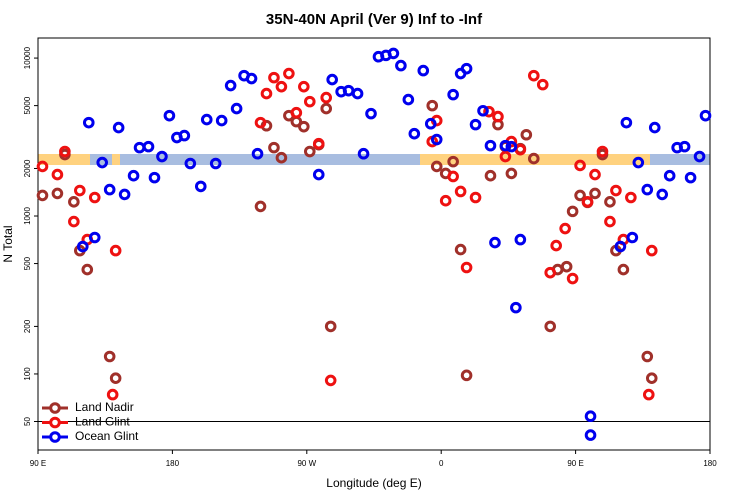 This screenshot has height=500, width=750. Describe the element at coordinates (107, 436) in the screenshot. I see `legend-label: Ocean Glint` at that location.